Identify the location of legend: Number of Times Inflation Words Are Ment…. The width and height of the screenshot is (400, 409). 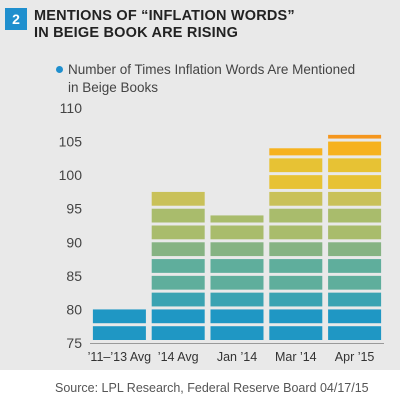
(222, 79).